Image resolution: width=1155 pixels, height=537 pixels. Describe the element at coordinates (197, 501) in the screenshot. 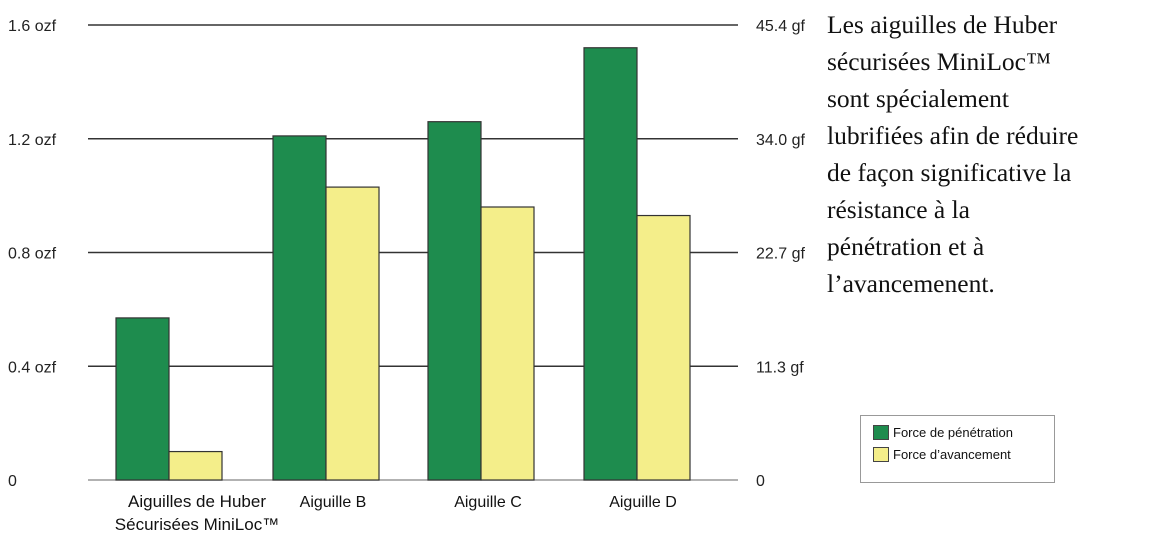

I see `category-label: Aiguilles de Huber` at that location.